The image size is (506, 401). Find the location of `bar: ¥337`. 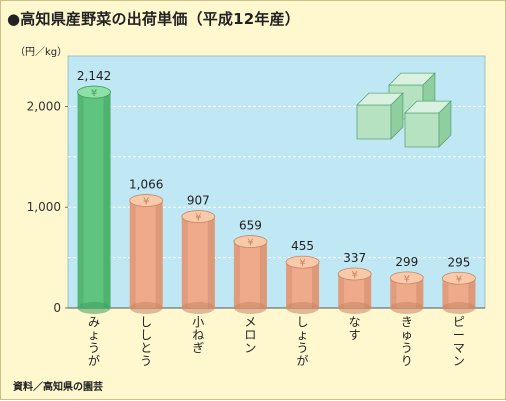

bar: ¥337 is located at coordinates (354, 282).